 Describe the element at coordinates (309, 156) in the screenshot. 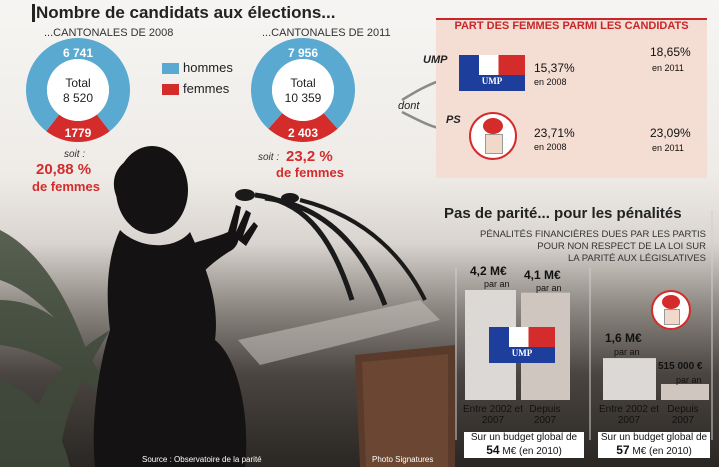

I see `donut-2011-pct: 23,2 %` at that location.